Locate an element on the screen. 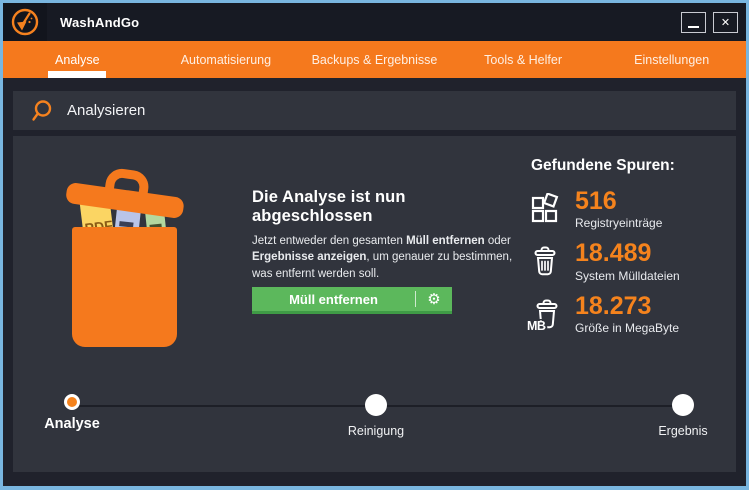  remove-trash-button-label: Müll entfernen is located at coordinates (333, 299).